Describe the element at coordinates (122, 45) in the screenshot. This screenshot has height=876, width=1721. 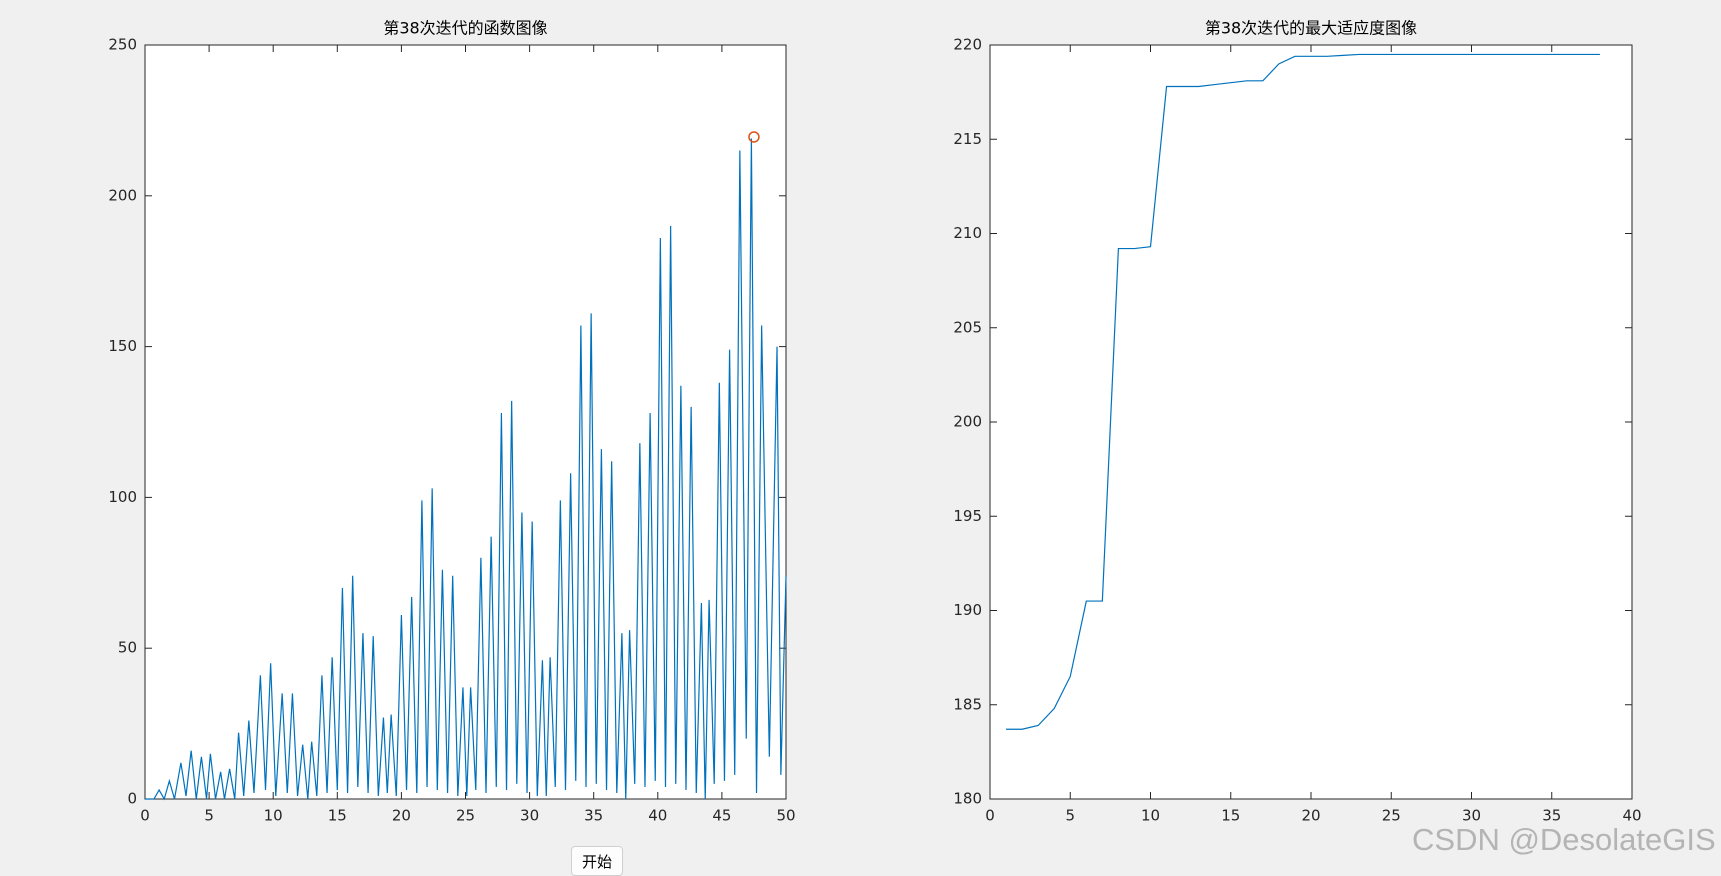
I see `y-tick-label: 250` at that location.